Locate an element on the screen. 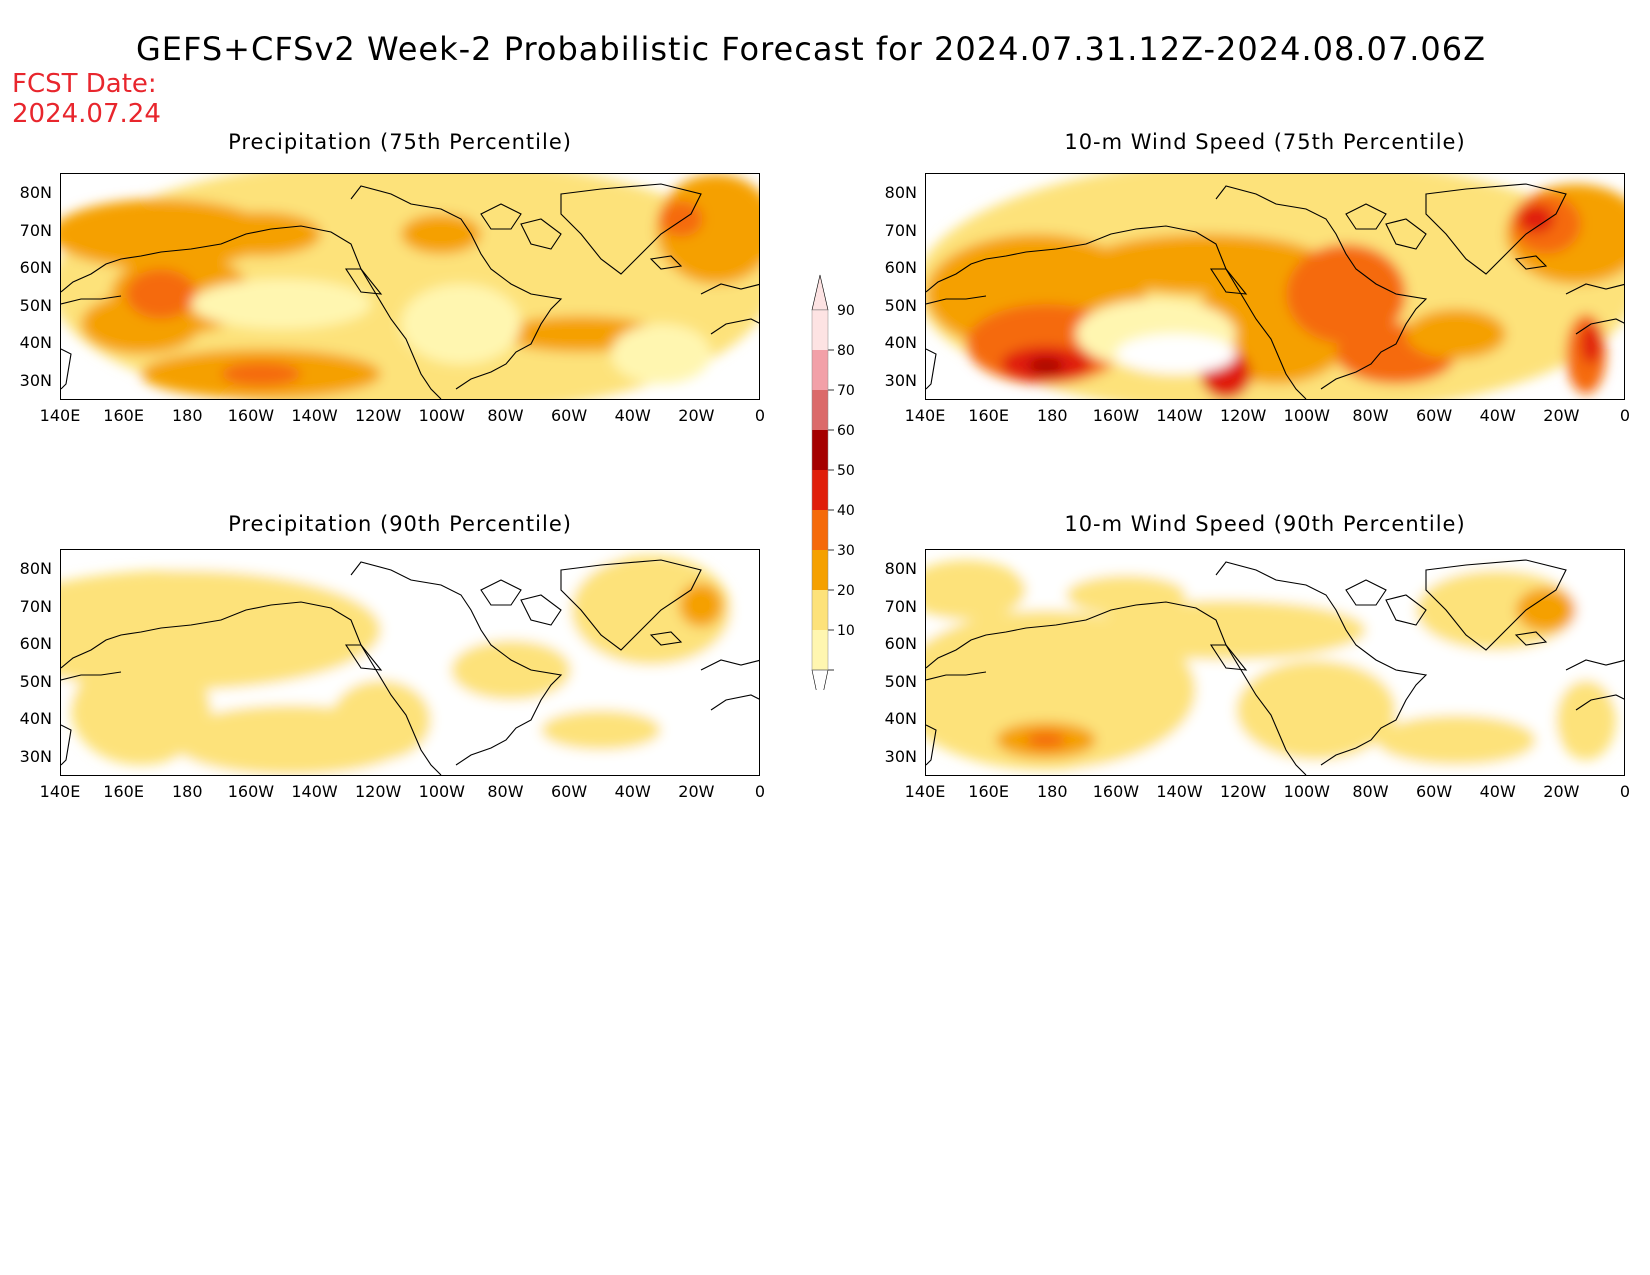 The height and width of the screenshot is (1275, 1650). colorbar-label: 70 is located at coordinates (846, 391).